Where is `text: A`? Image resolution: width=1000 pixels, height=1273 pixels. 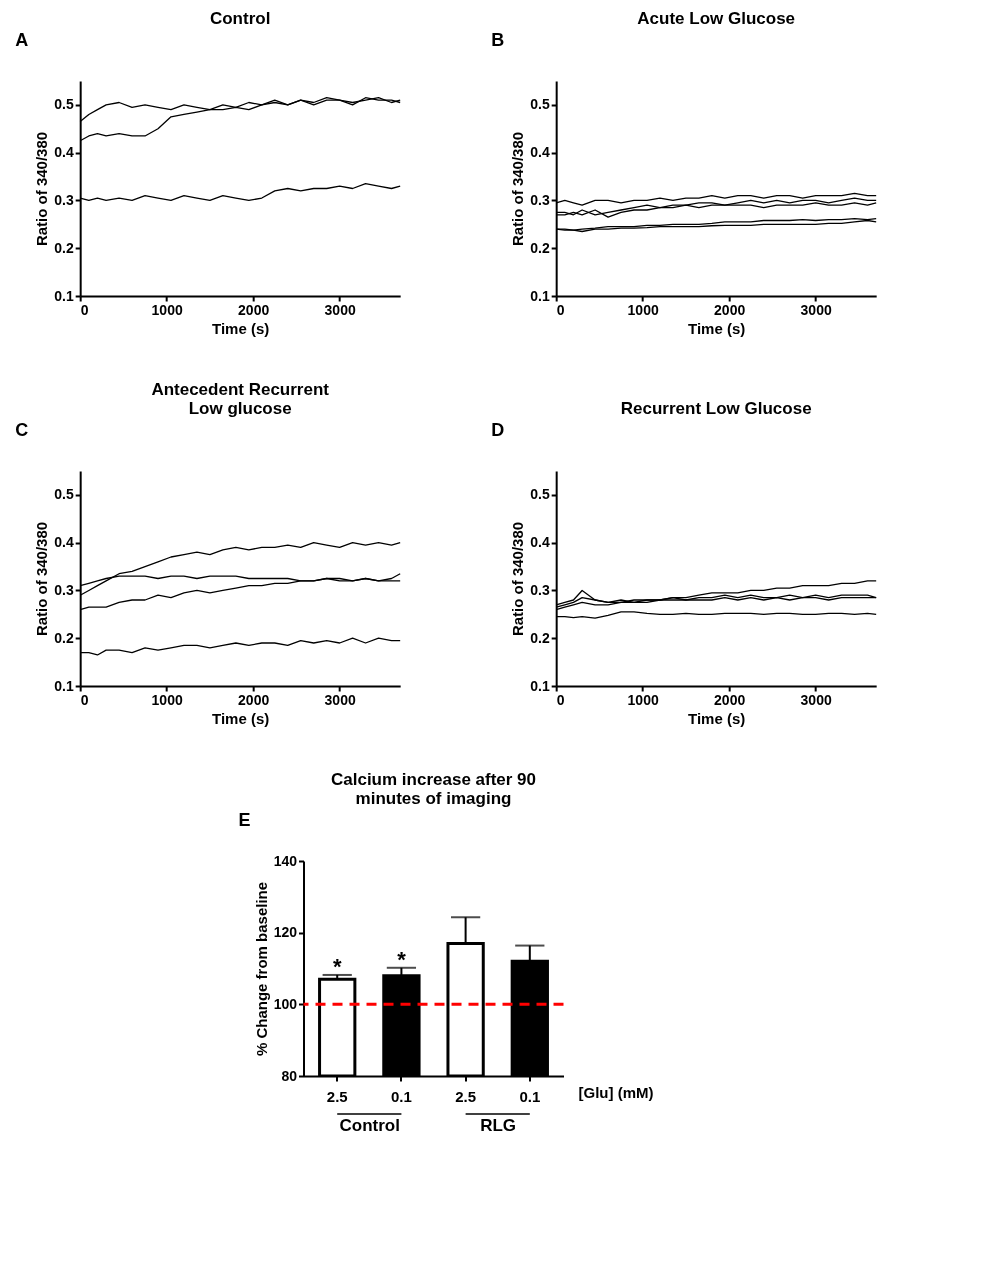 text: A is located at coordinates (22, 40).